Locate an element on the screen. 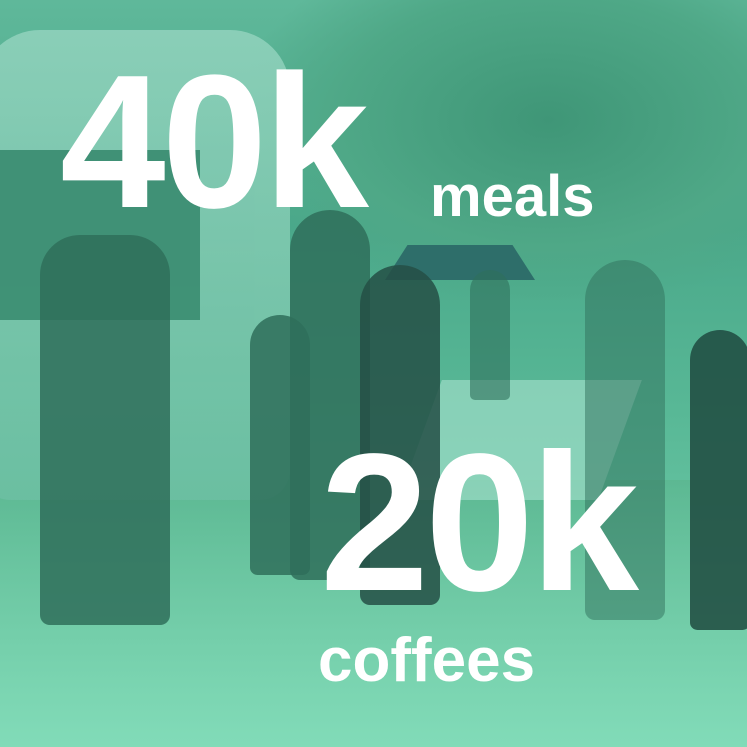 The image size is (747, 747). meals-count: 40k is located at coordinates (214, 142).